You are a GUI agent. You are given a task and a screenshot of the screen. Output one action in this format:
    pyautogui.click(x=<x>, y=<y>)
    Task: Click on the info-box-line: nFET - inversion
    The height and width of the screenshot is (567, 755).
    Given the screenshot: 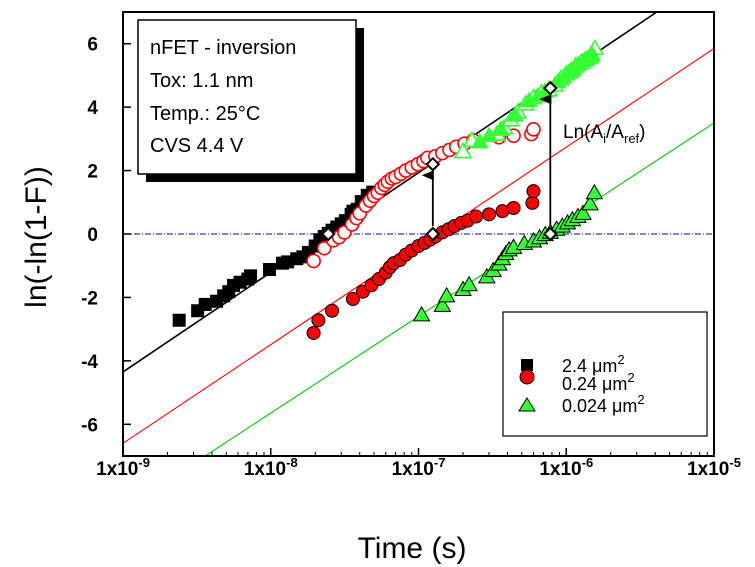 What is the action you would take?
    pyautogui.click(x=223, y=48)
    